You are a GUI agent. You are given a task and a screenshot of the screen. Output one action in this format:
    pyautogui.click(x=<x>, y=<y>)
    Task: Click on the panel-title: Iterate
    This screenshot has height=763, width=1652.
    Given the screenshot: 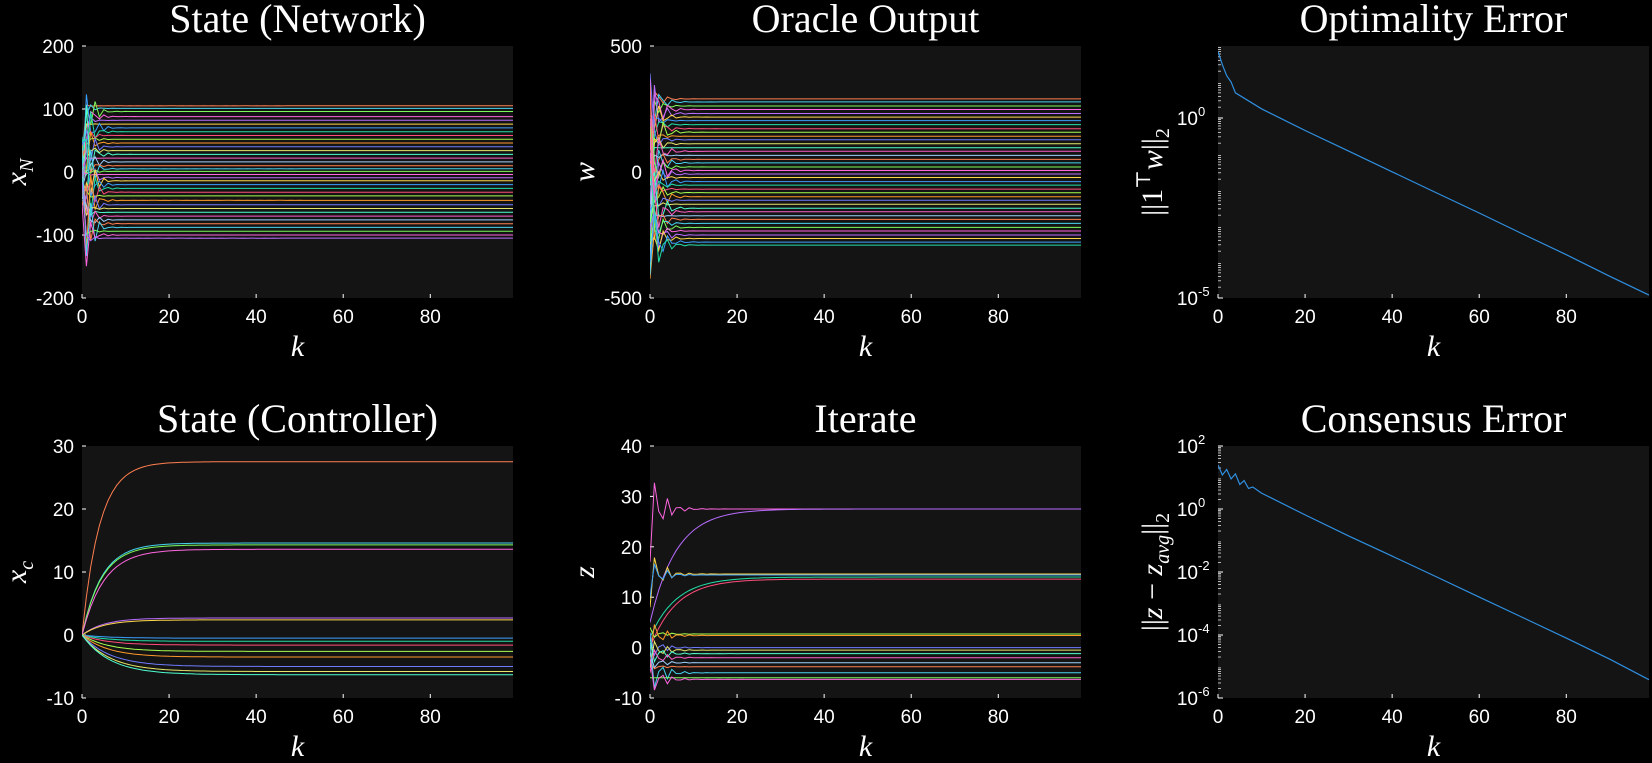 What is the action you would take?
    pyautogui.click(x=865, y=418)
    